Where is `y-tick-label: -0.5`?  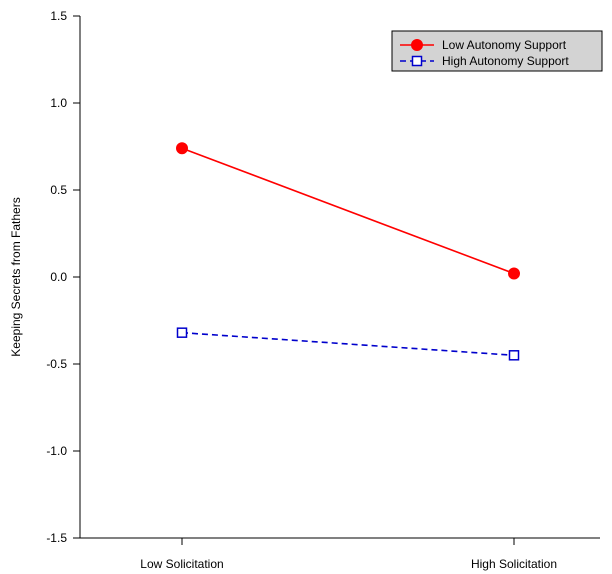
y-tick-label: -0.5 is located at coordinates (56, 364).